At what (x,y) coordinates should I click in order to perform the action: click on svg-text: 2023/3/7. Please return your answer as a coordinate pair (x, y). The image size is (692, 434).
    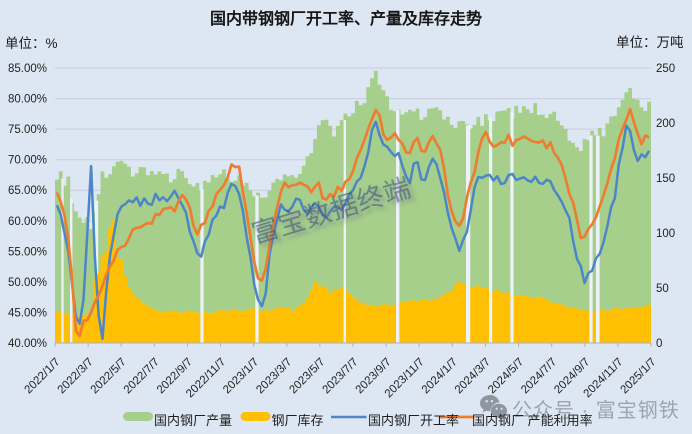
    Looking at the image, I should click on (274, 376).